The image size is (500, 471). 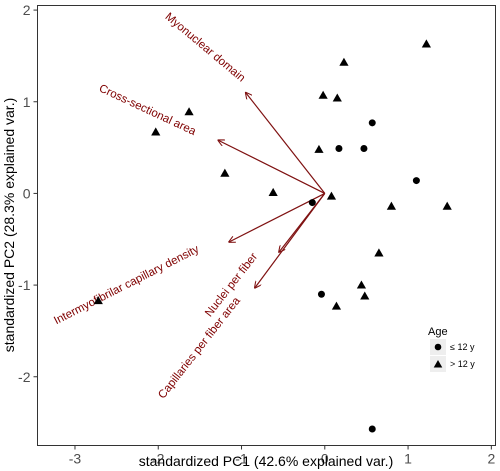 I want to click on x-tick-label: -2, so click(x=158, y=459).